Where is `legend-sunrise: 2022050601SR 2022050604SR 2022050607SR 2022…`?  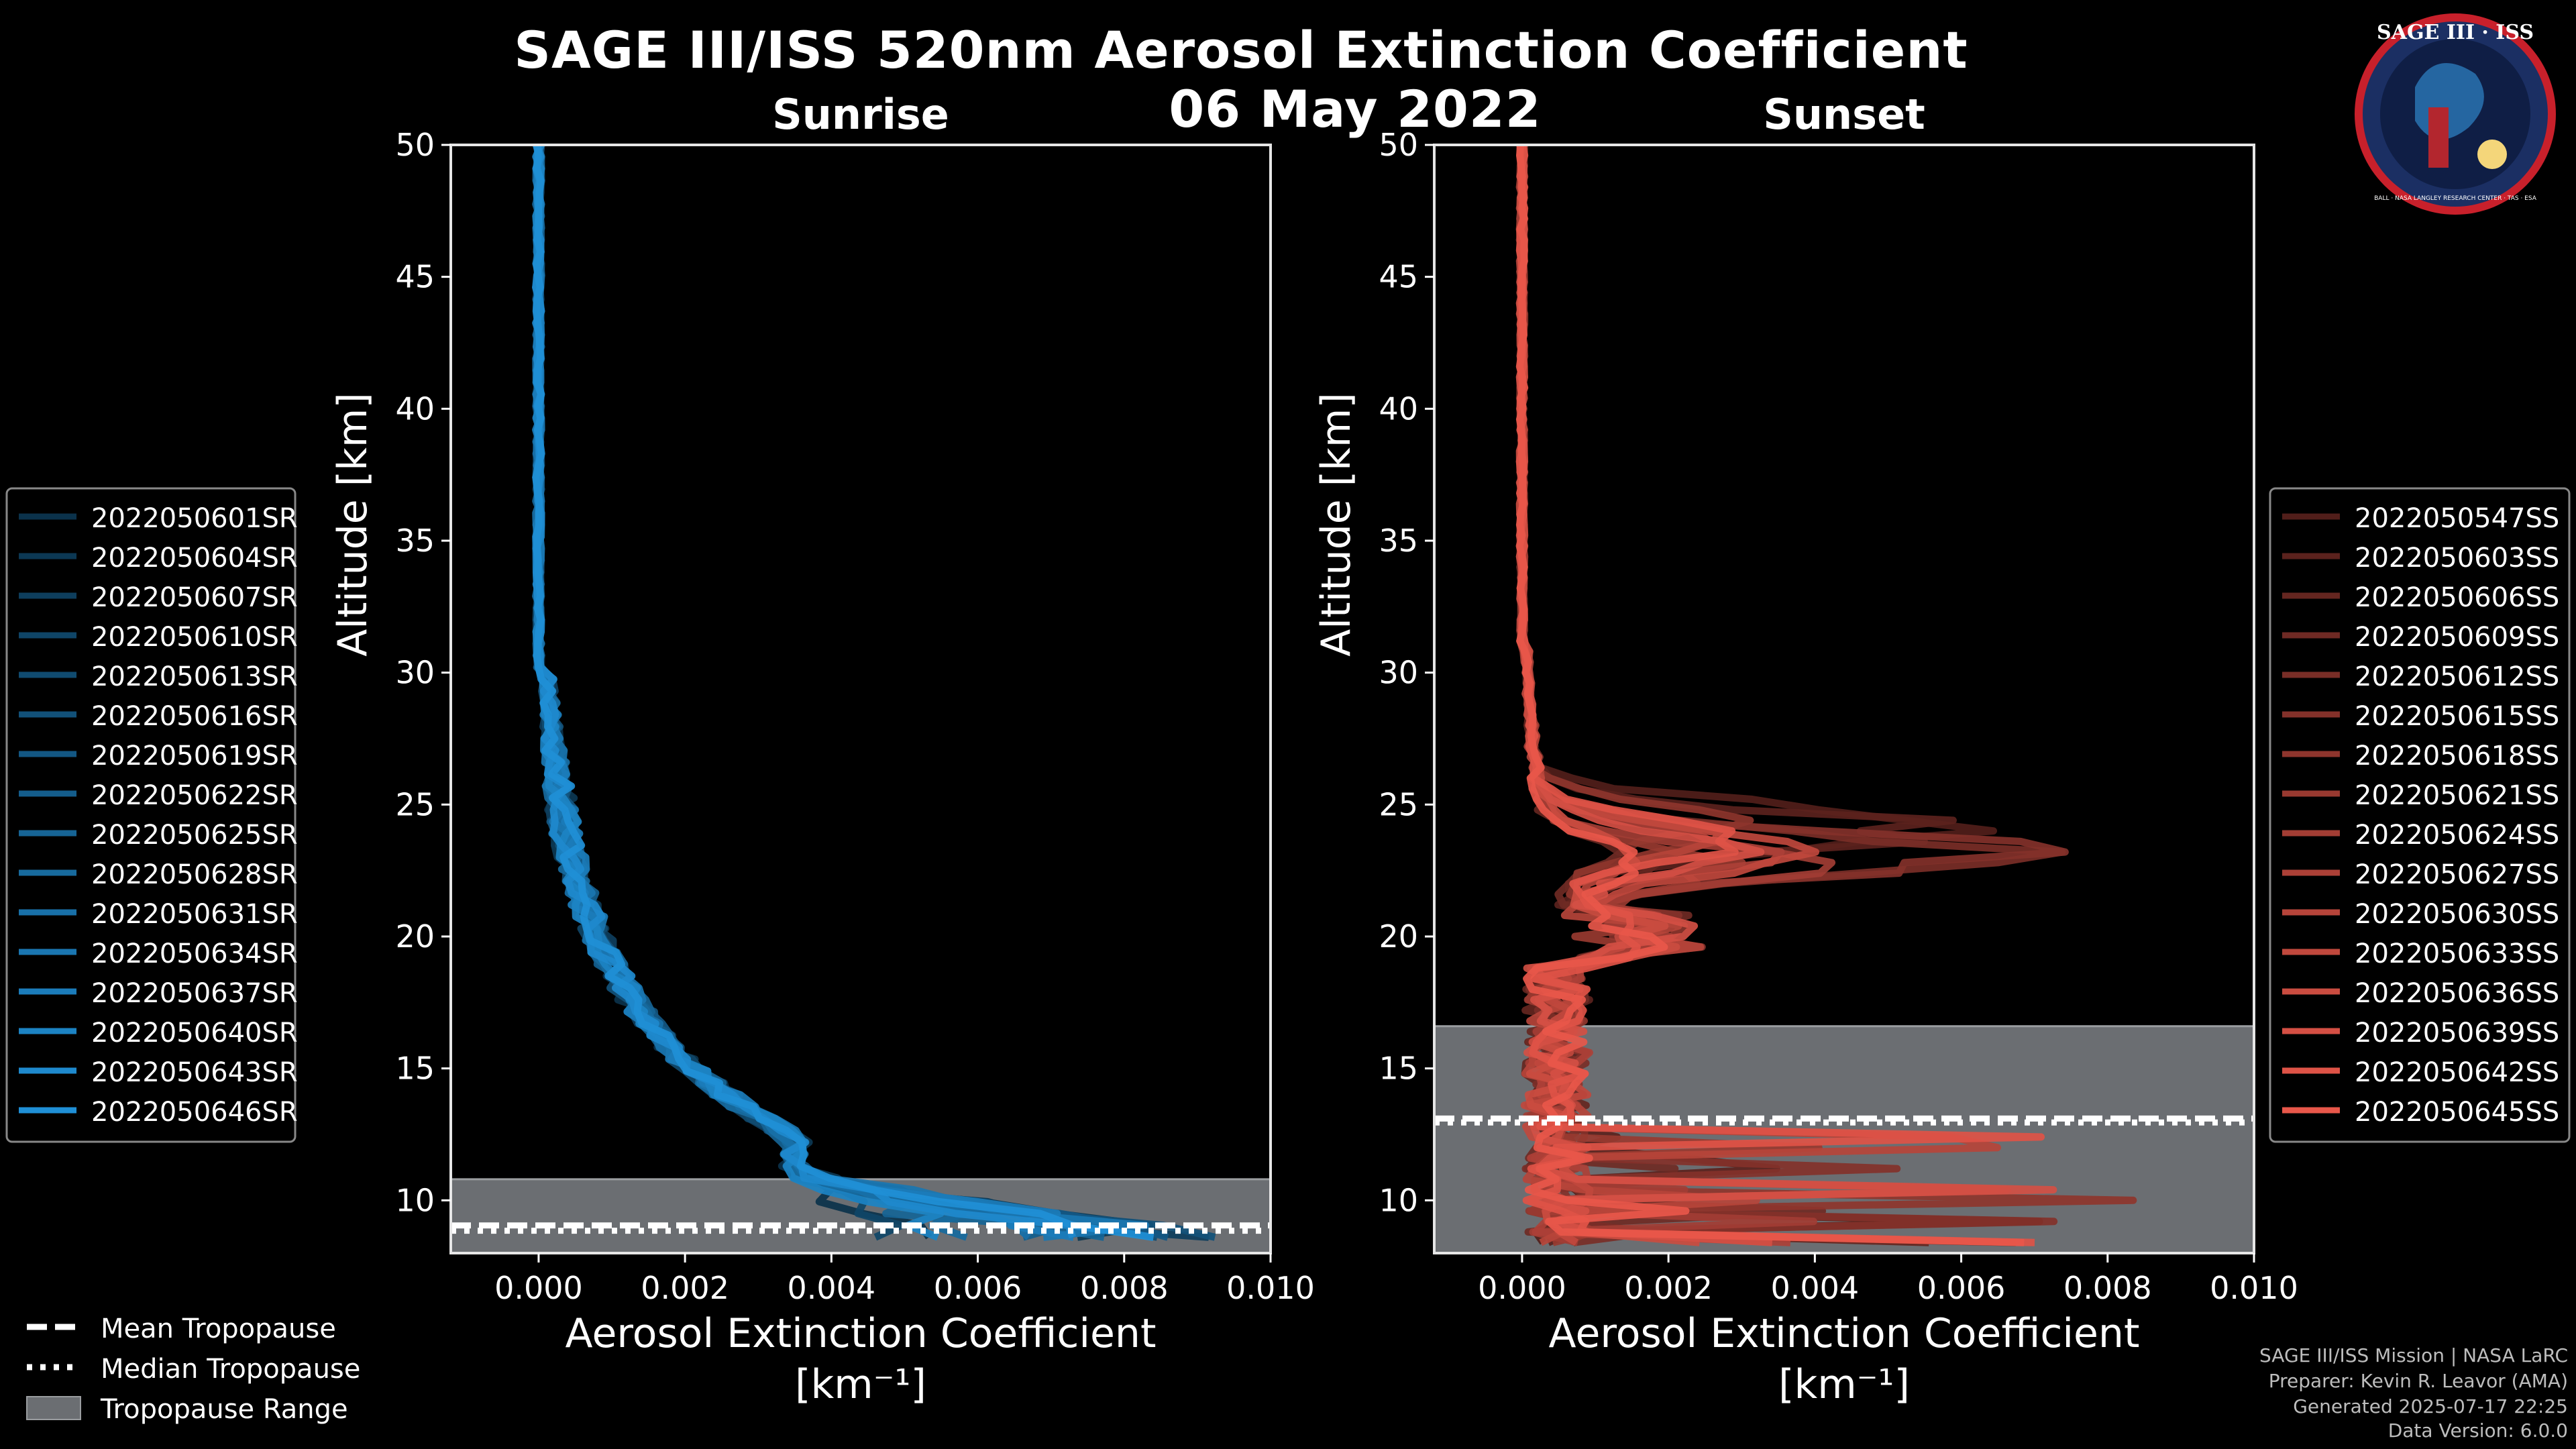
legend-sunrise: 2022050601SR 2022050604SR 2022050607SR 2022… is located at coordinates (151, 815).